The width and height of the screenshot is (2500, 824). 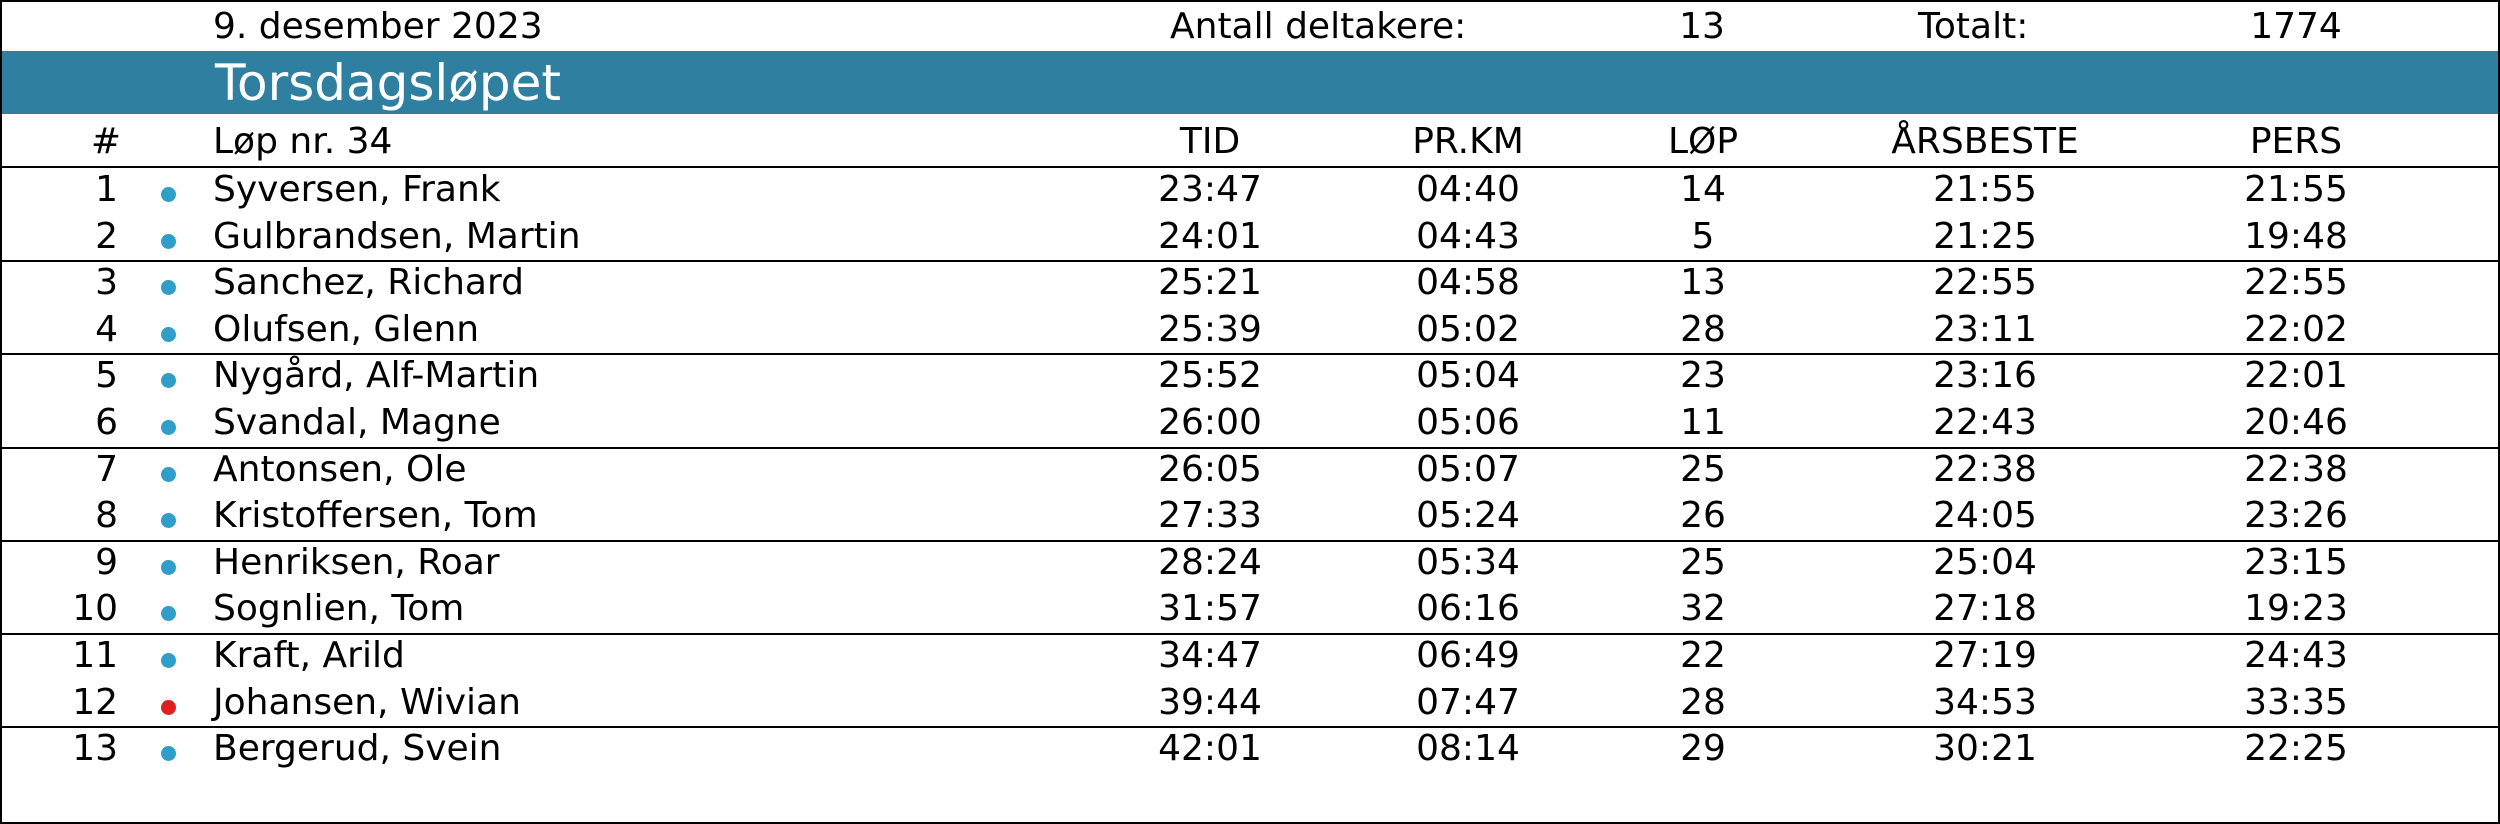 I want to click on rank-cell: 7, so click(x=106, y=469).